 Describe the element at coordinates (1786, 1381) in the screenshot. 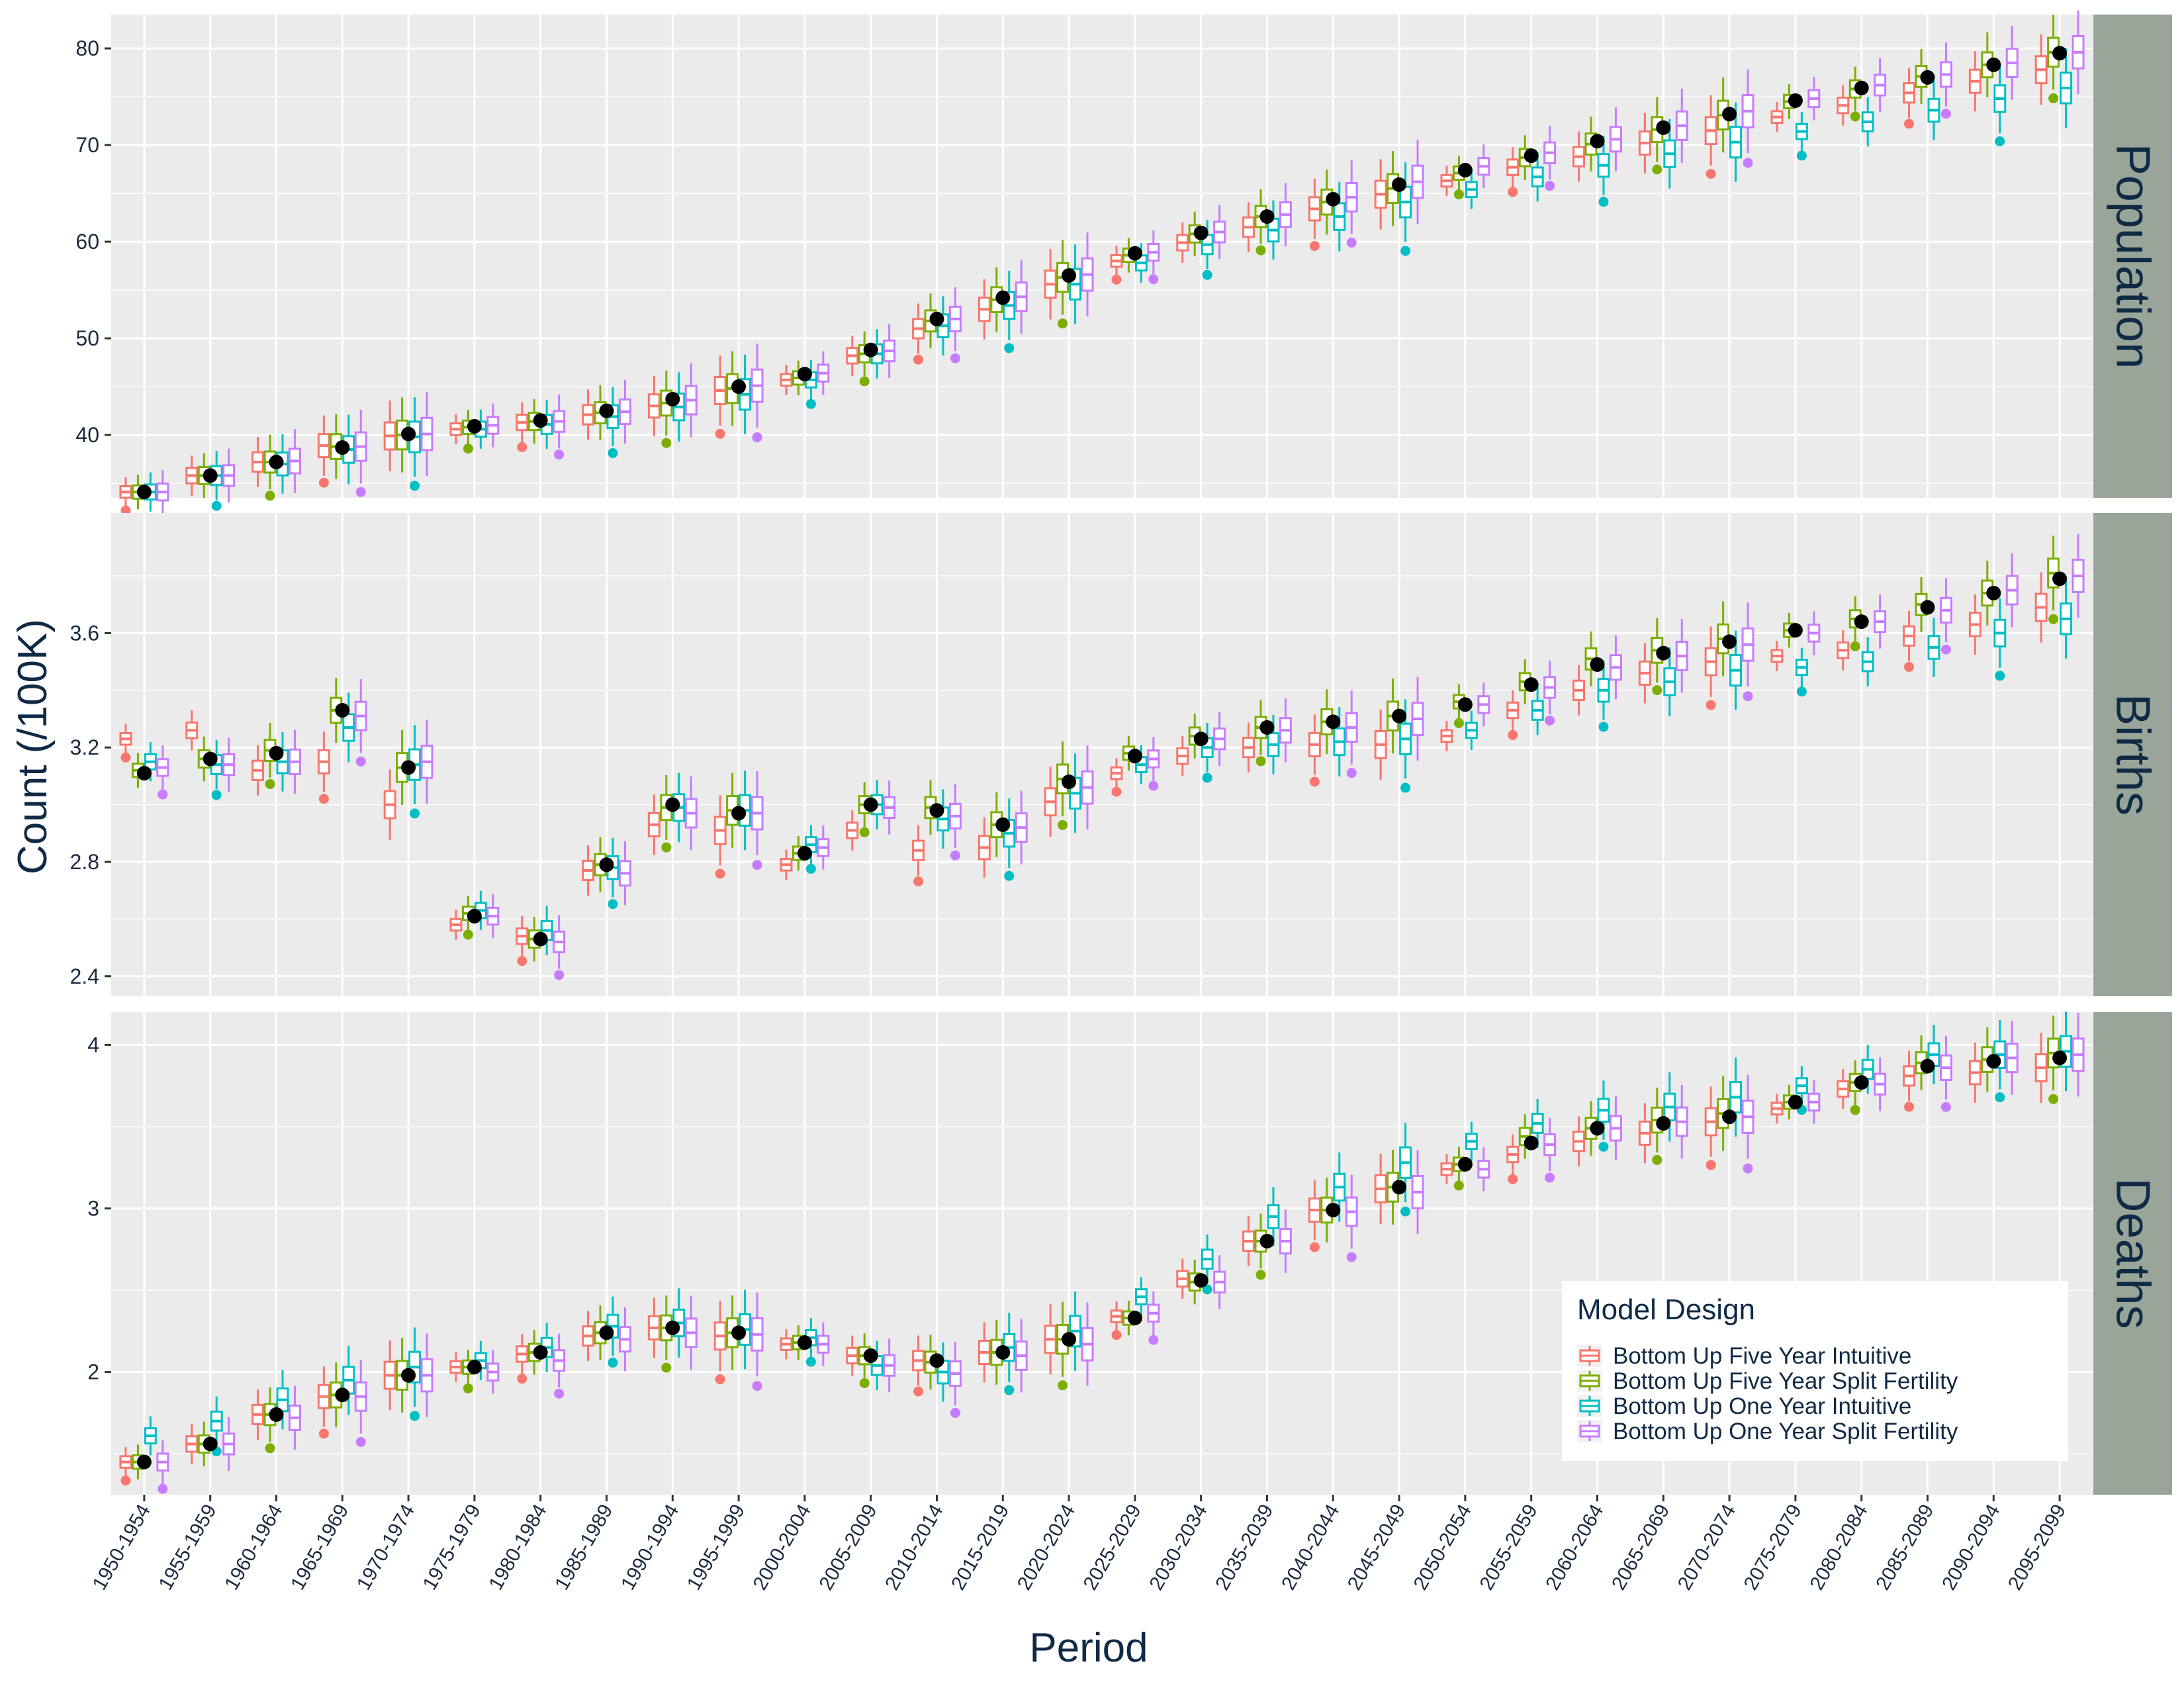

I see `legend-entry-label: Bottom Up Five Year Split Fertility` at that location.